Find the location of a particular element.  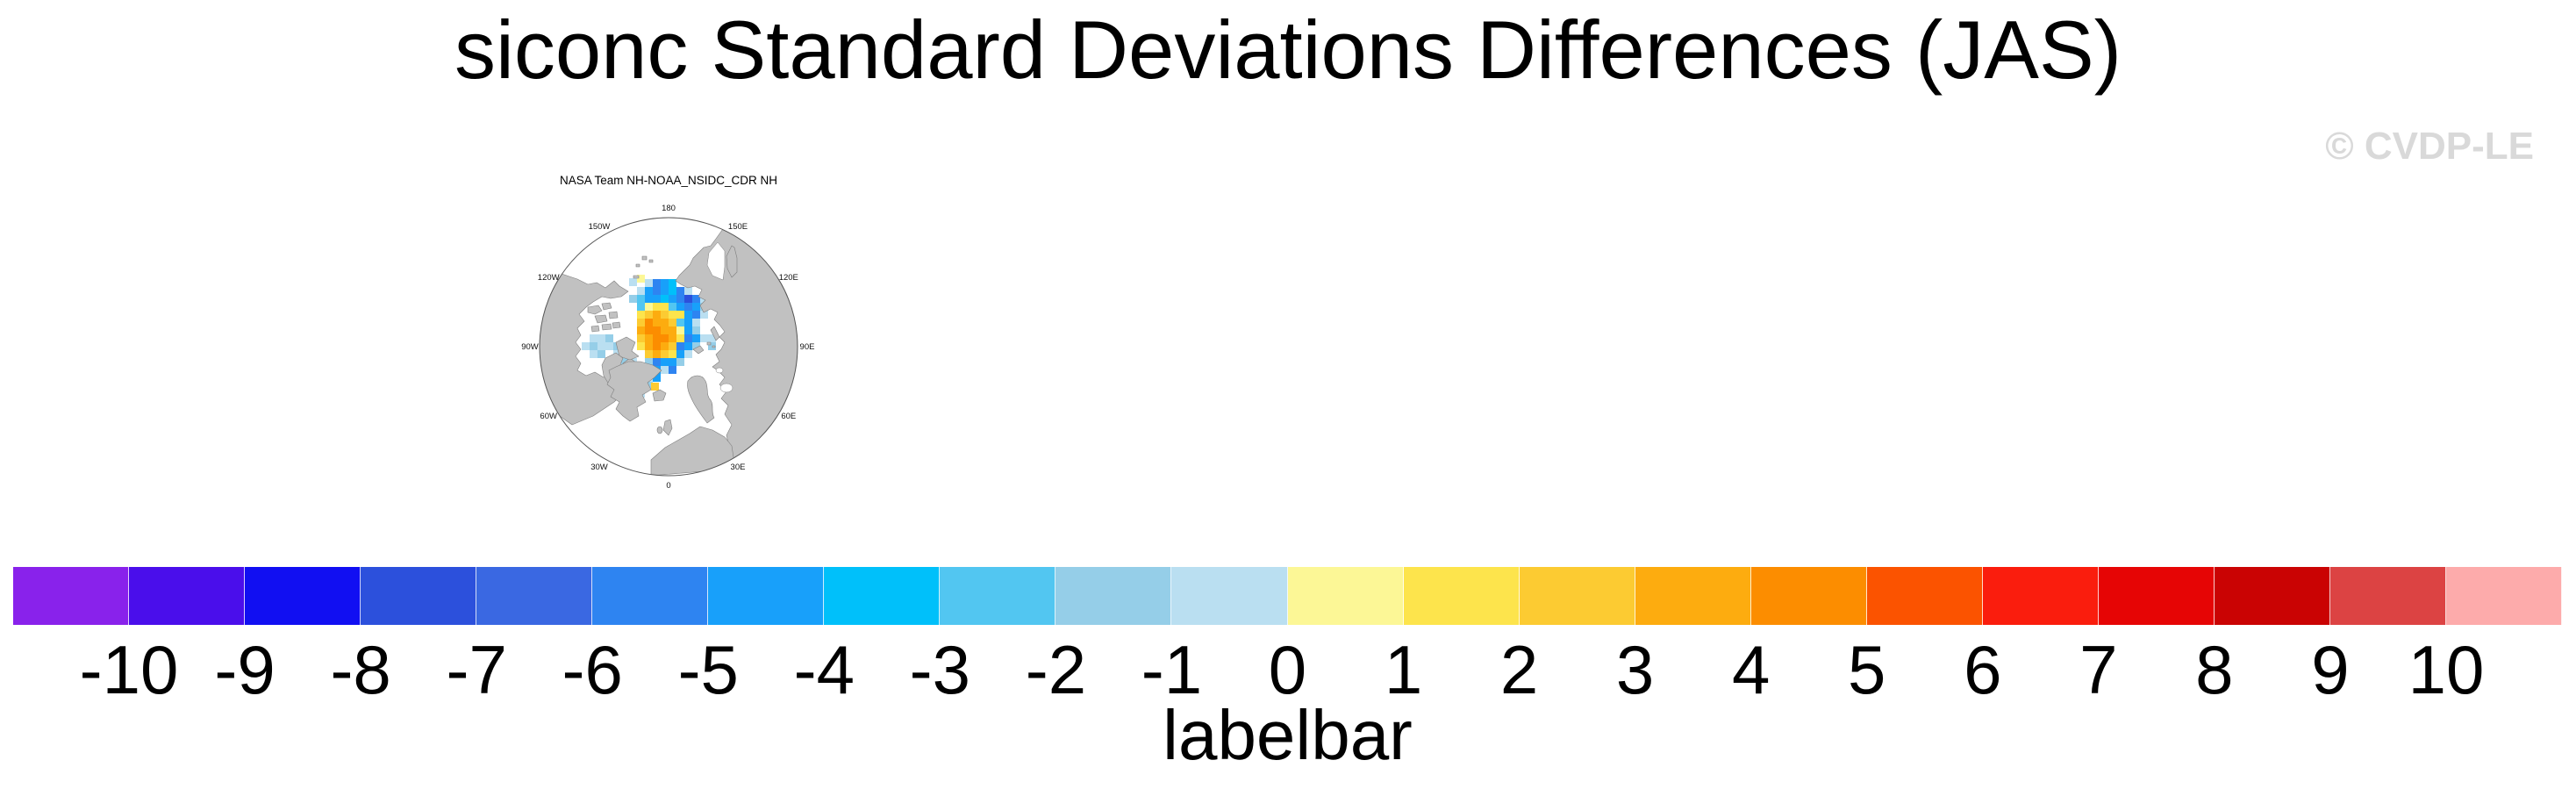

longitude-label: 30W is located at coordinates (599, 467).